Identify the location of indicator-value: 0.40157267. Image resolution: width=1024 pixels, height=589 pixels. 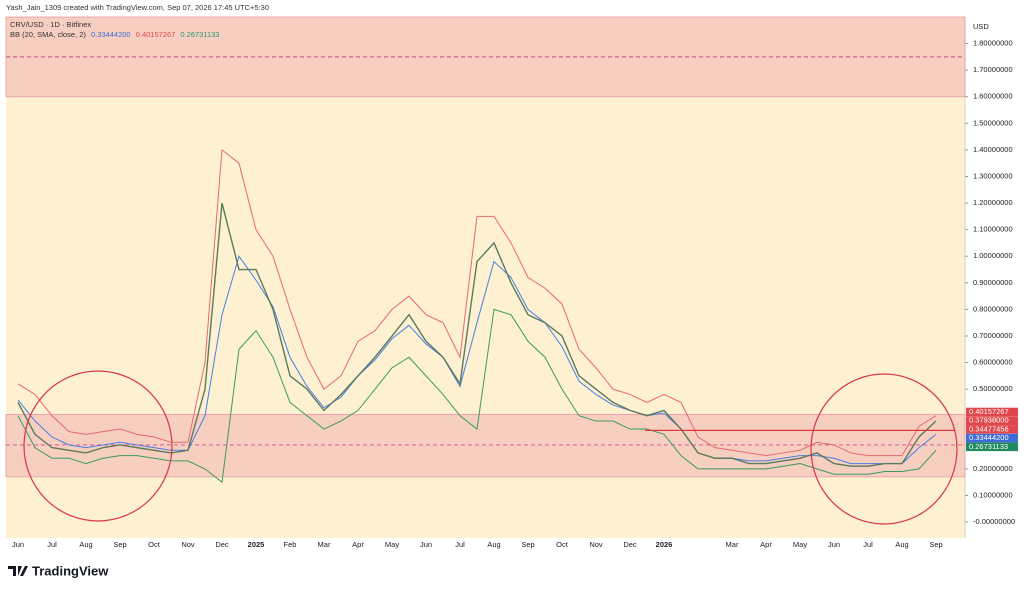
(156, 34).